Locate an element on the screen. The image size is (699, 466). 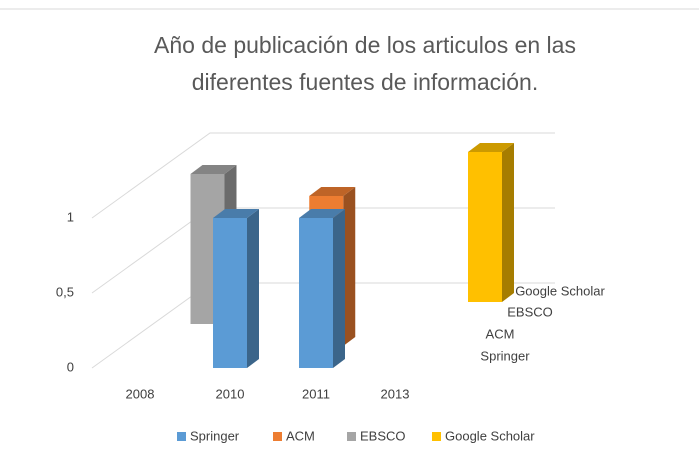
legend-label: EBSCO is located at coordinates (383, 435).